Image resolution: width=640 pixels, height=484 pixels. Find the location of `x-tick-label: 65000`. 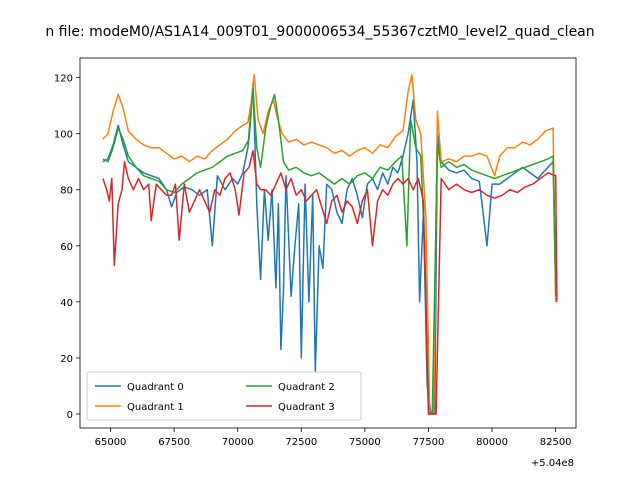

x-tick-label: 65000 is located at coordinates (111, 442).